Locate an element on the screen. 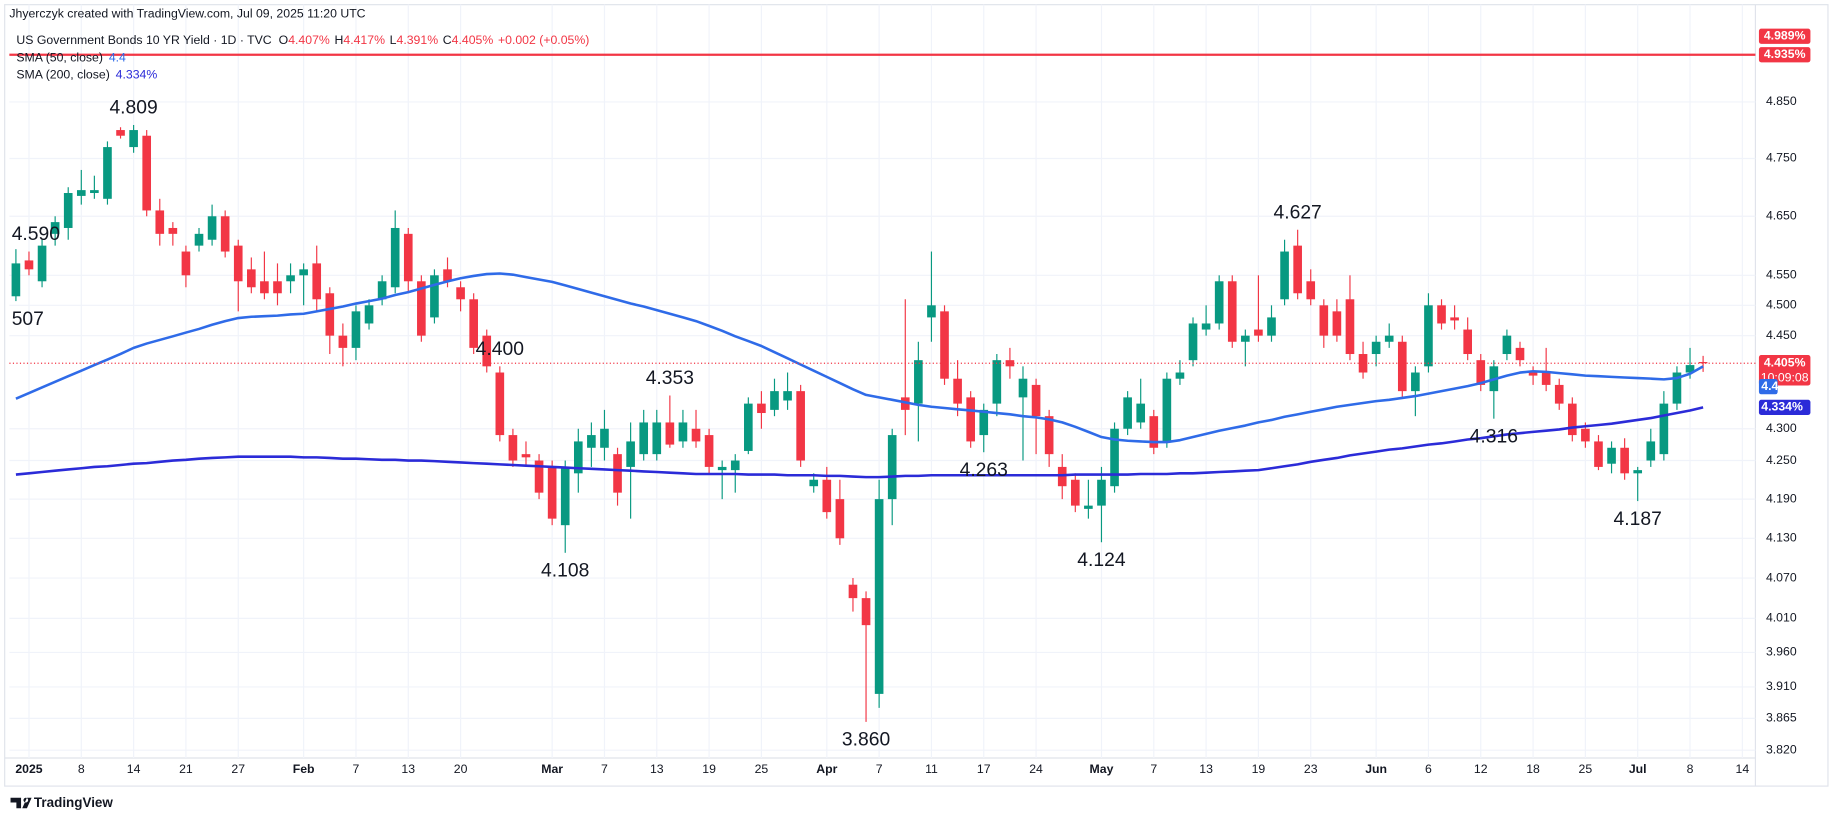 The image size is (1835, 820). y-tick-label: 3.910 is located at coordinates (1781, 686).